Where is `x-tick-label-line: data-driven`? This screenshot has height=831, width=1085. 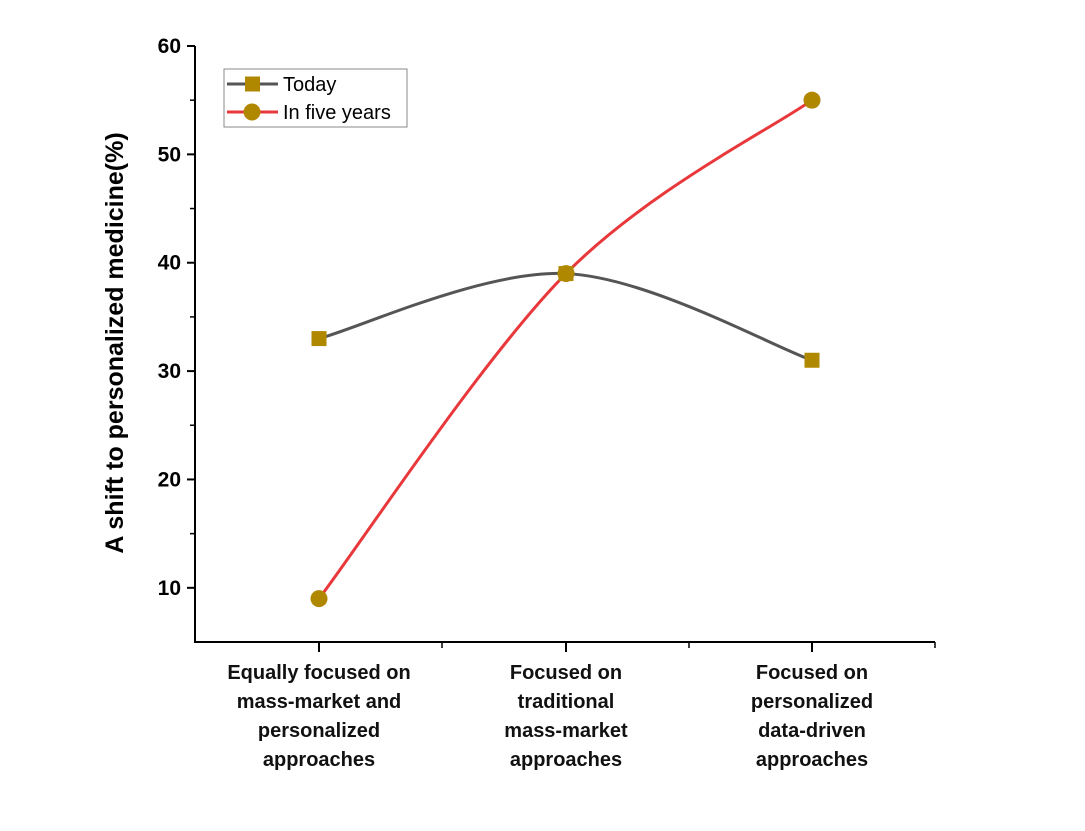
x-tick-label-line: data-driven is located at coordinates (812, 731).